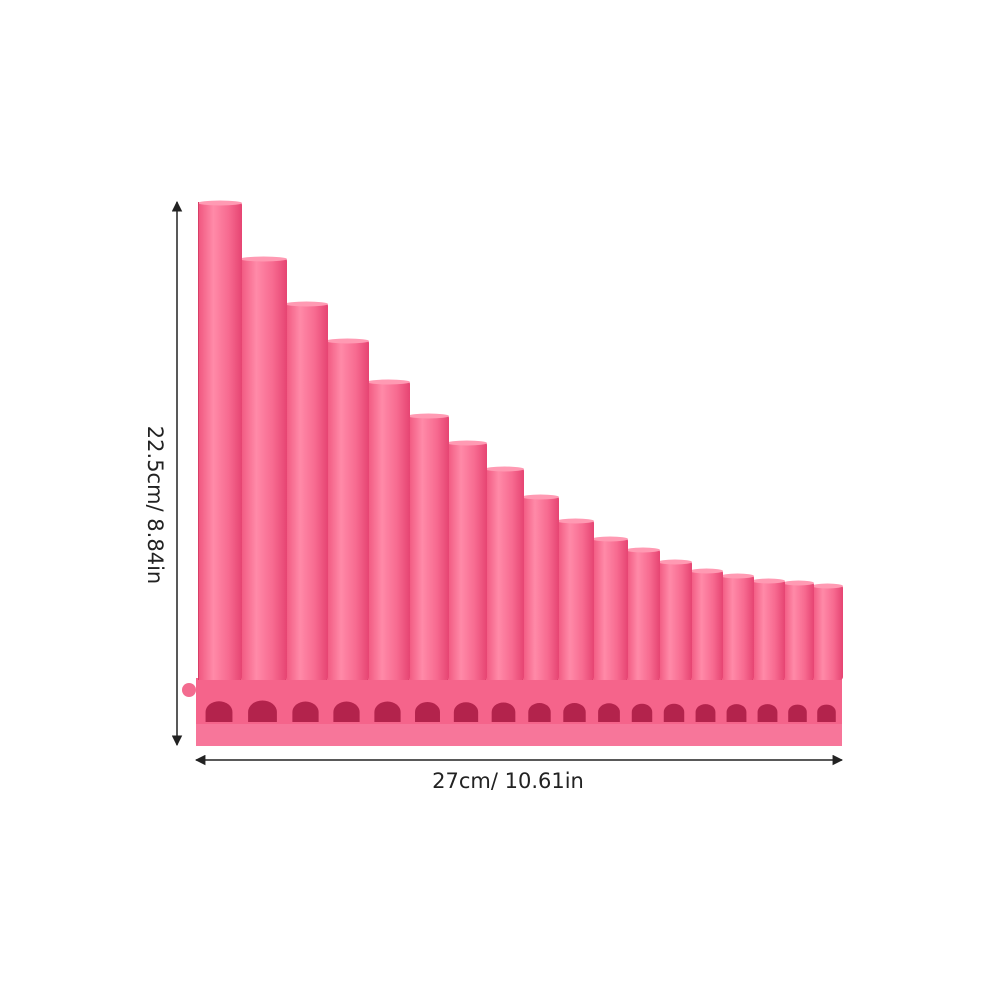 Image resolution: width=990 pixels, height=990 pixels. What do you see at coordinates (519, 735) in the screenshot?
I see `base-bottom` at bounding box center [519, 735].